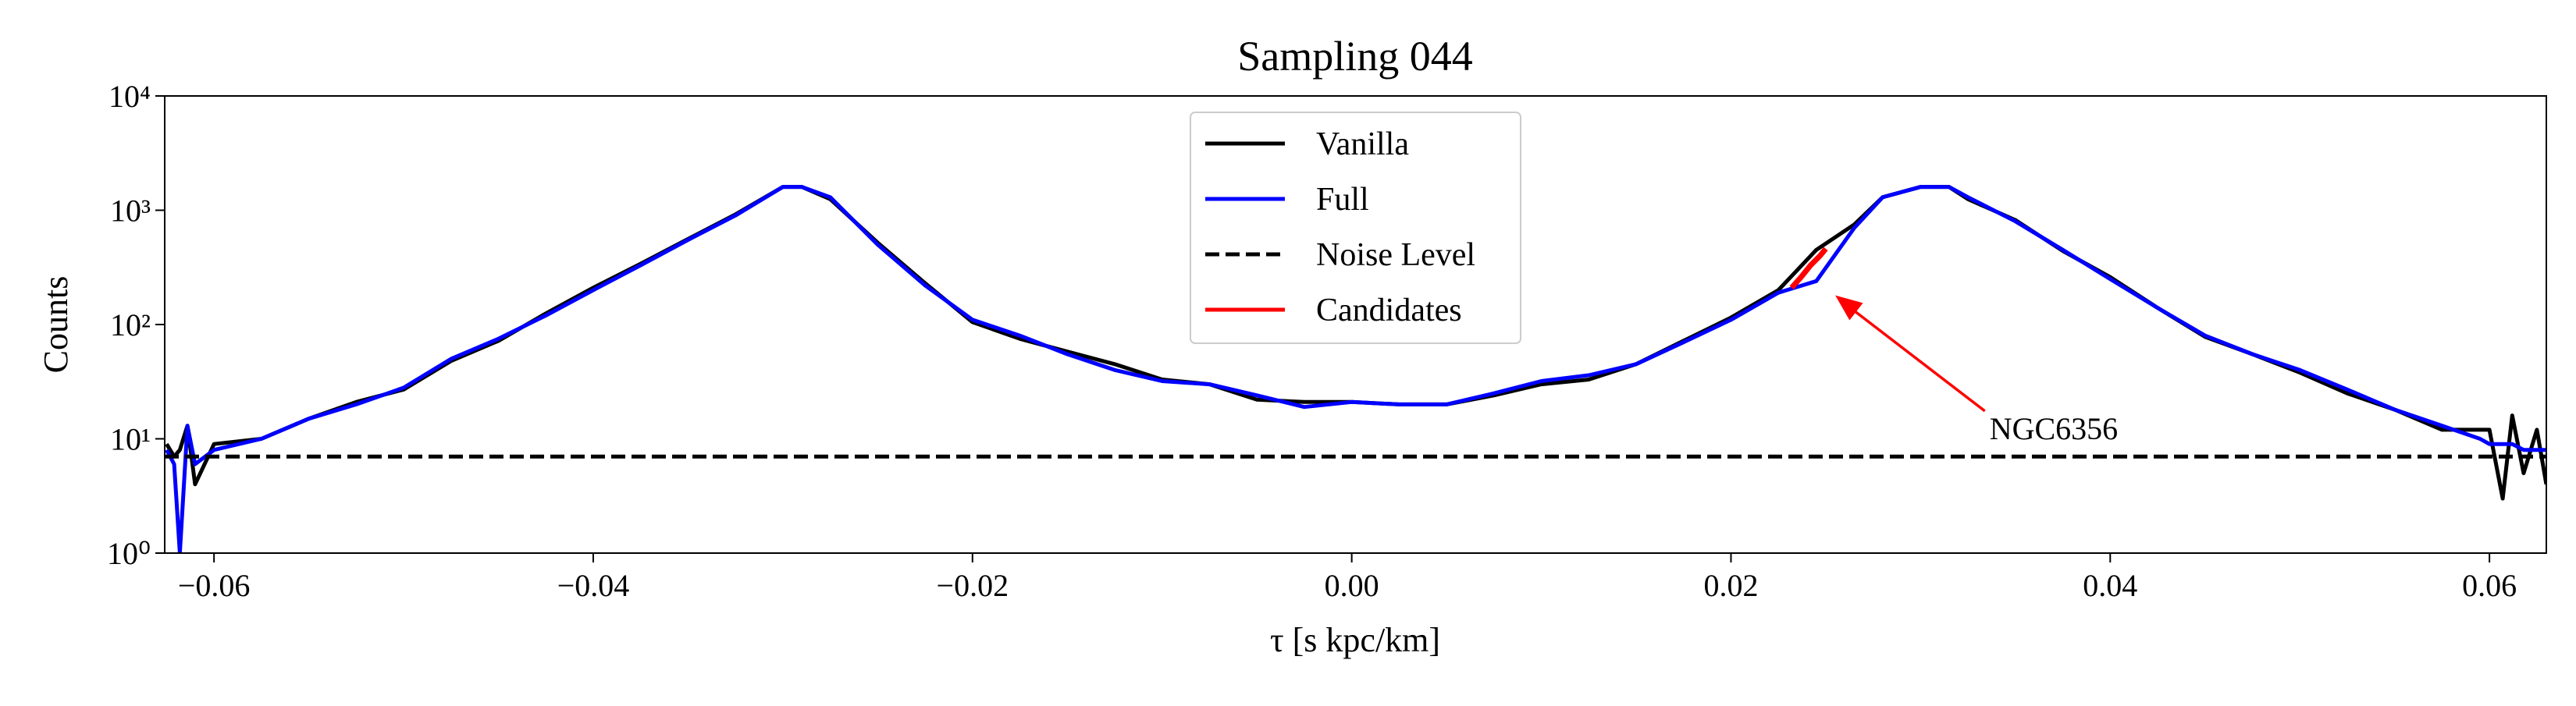 This screenshot has height=706, width=2576. What do you see at coordinates (973, 585) in the screenshot?
I see `x-tick-label: −0.02` at bounding box center [973, 585].